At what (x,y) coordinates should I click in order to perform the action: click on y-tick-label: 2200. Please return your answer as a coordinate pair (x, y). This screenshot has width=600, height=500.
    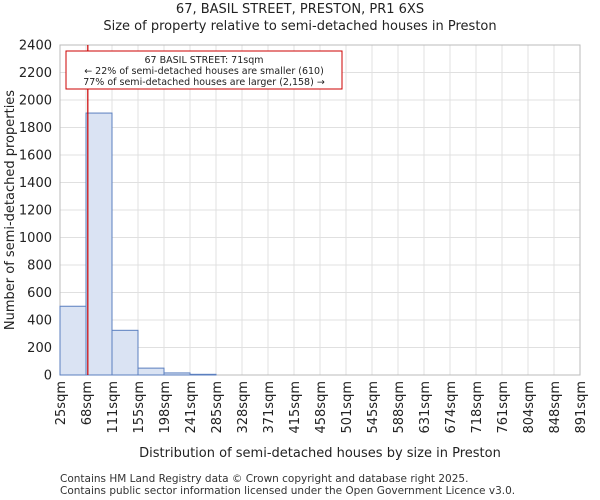
    Looking at the image, I should click on (35, 73).